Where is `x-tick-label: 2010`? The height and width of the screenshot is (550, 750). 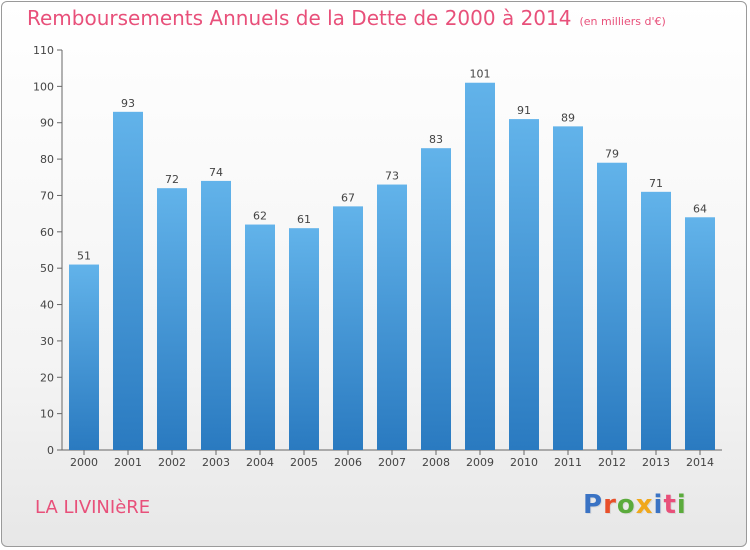
x-tick-label: 2010 is located at coordinates (524, 462).